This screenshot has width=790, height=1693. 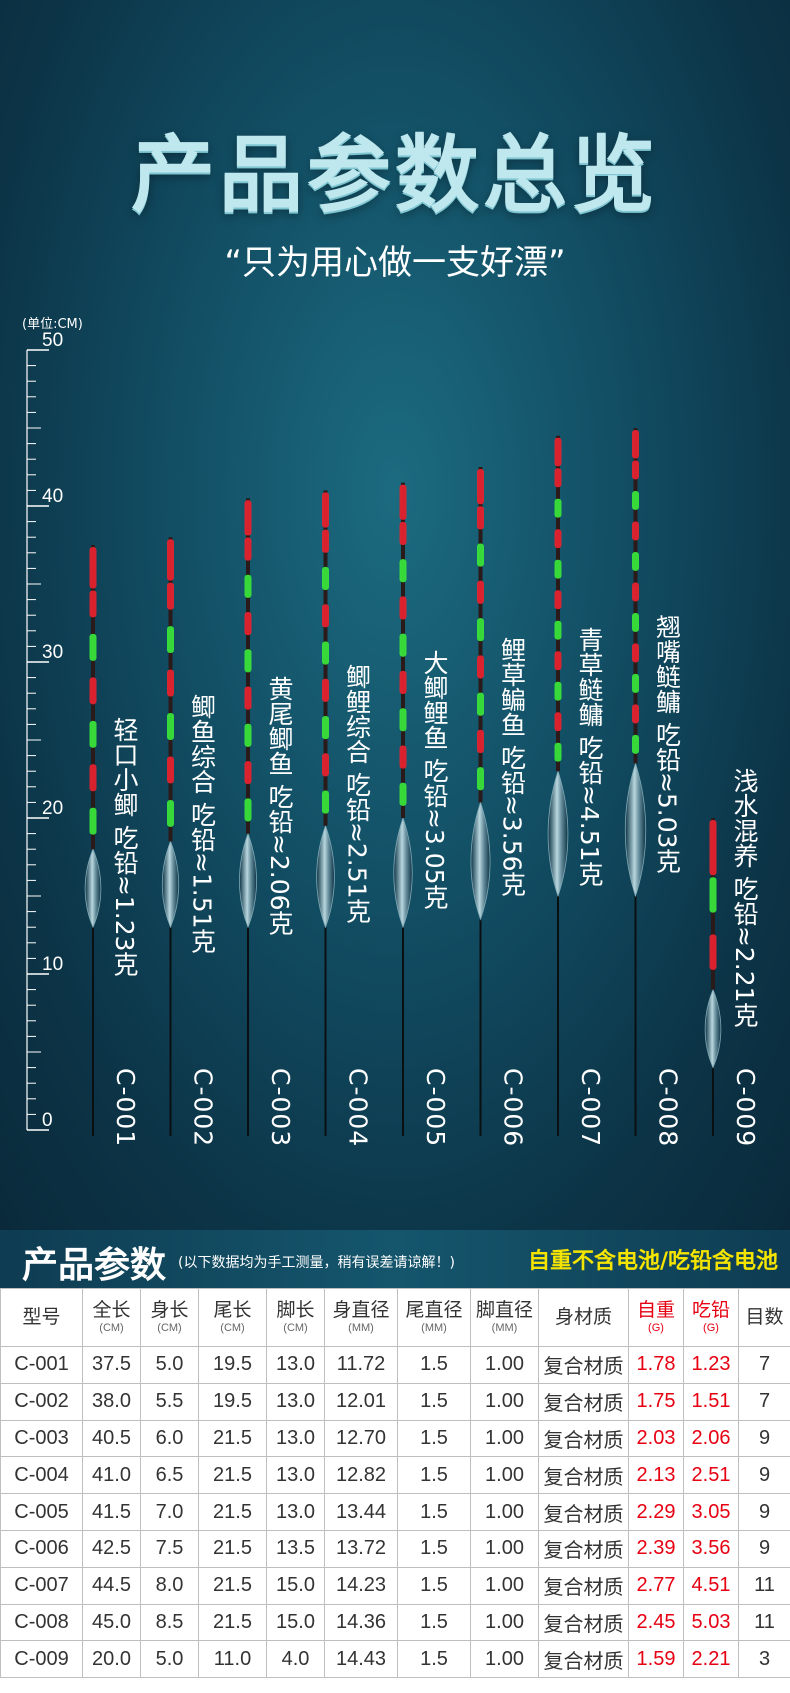 I want to click on header-label: 脚直径, so click(x=504, y=1310).